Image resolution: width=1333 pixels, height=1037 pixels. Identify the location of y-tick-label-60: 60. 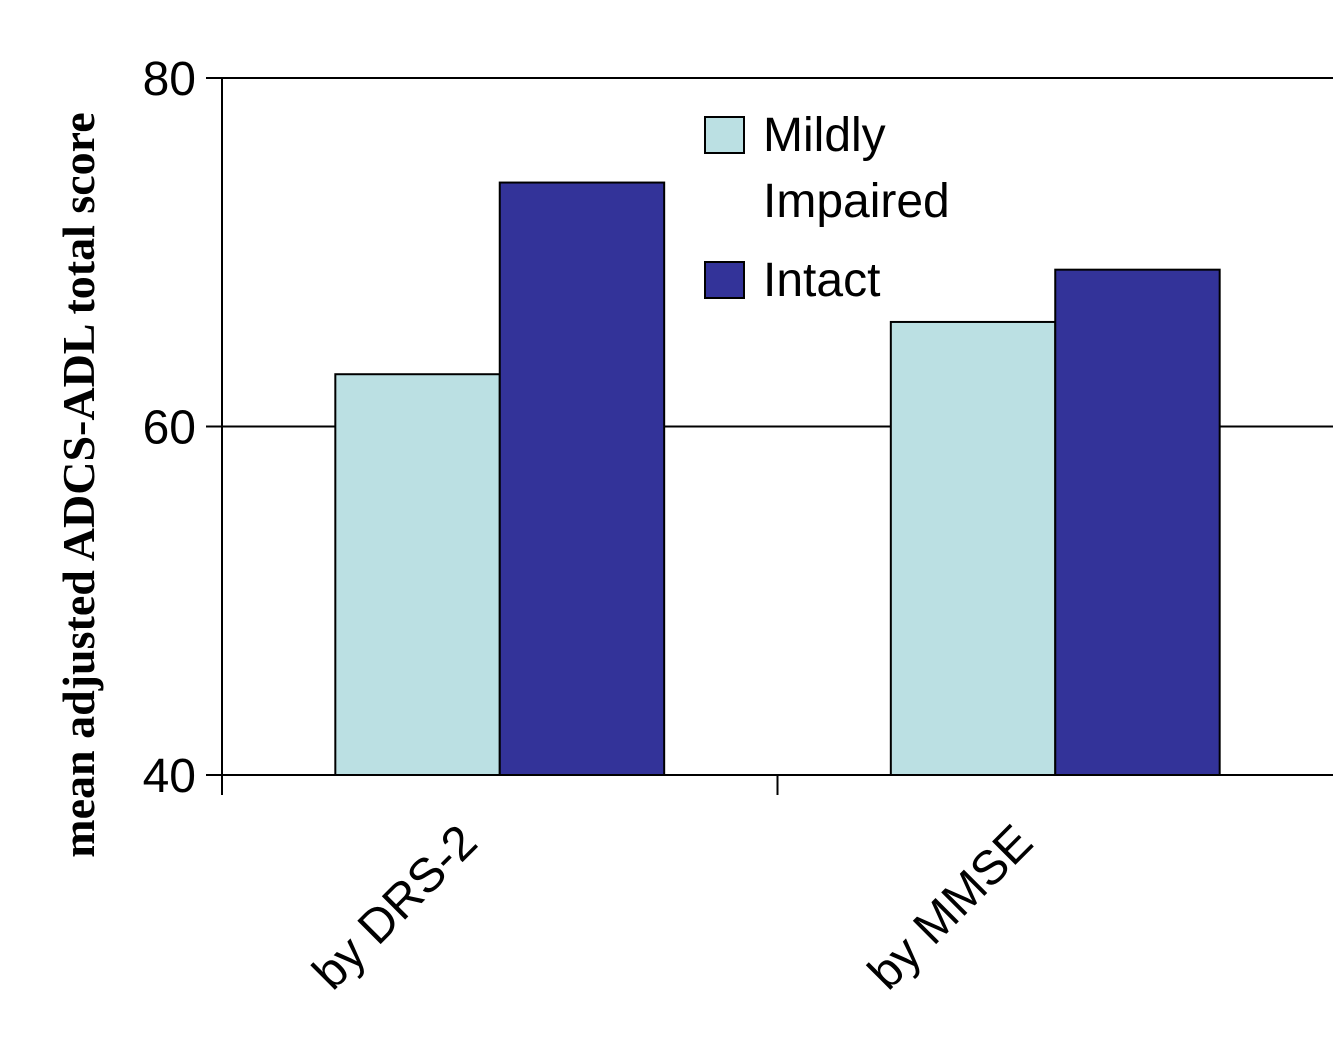
(169, 428).